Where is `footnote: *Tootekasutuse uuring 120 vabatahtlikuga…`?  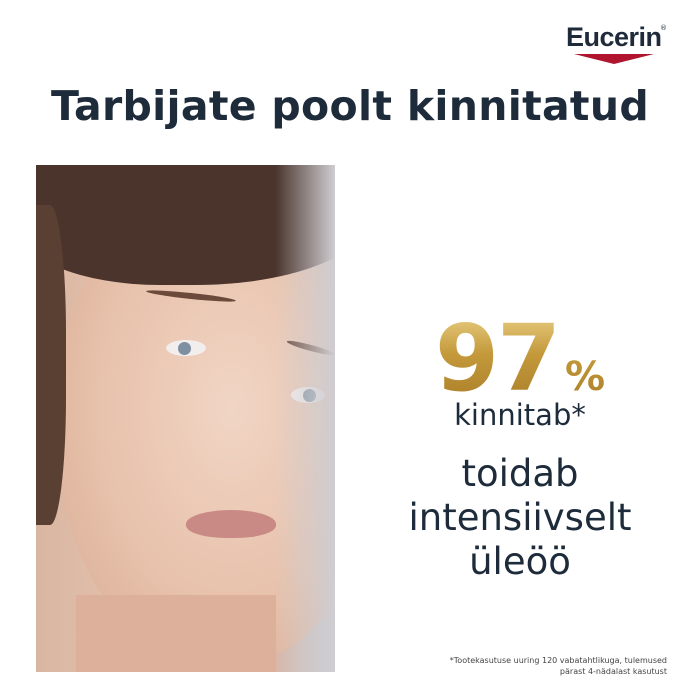
footnote: *Tootekasutuse uuring 120 vabatahtlikuga… is located at coordinates (558, 666).